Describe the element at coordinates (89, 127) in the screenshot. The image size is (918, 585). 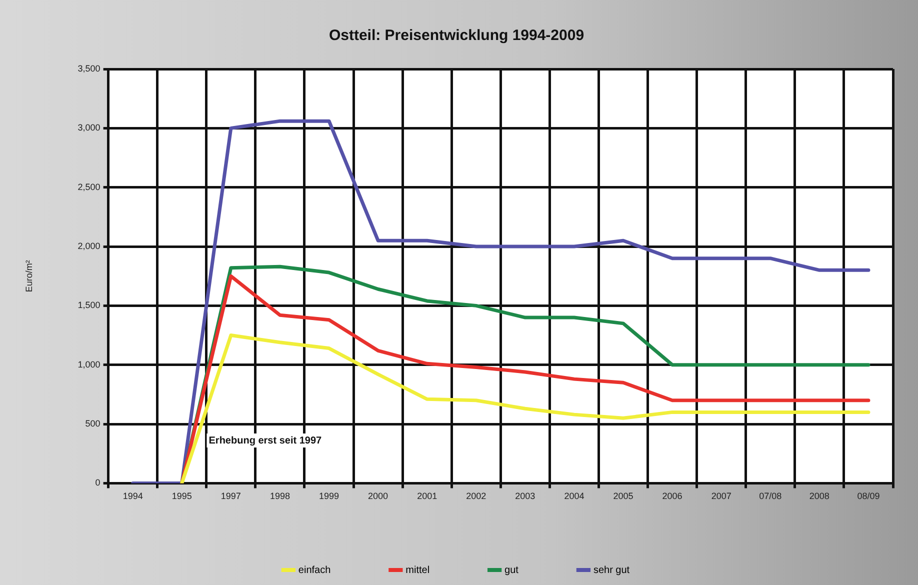
I see `y-tick-label: 3,000` at that location.